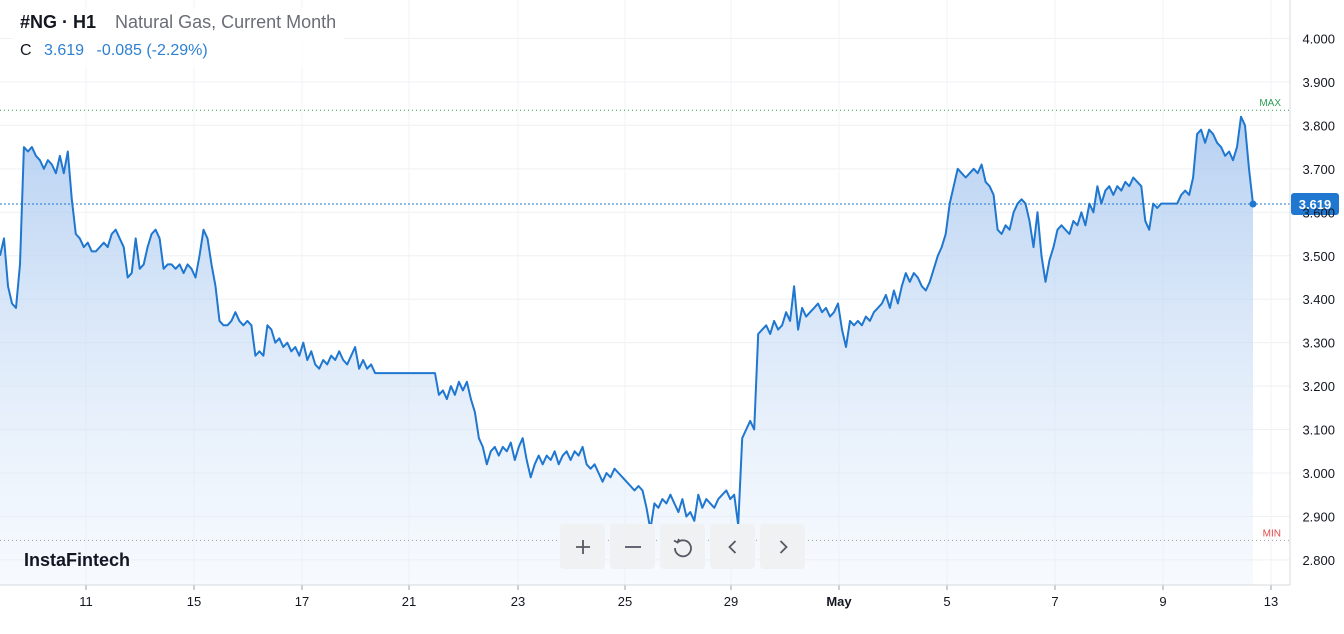 The width and height of the screenshot is (1344, 634). What do you see at coordinates (1318, 299) in the screenshot?
I see `y-tick-label: 3.400` at bounding box center [1318, 299].